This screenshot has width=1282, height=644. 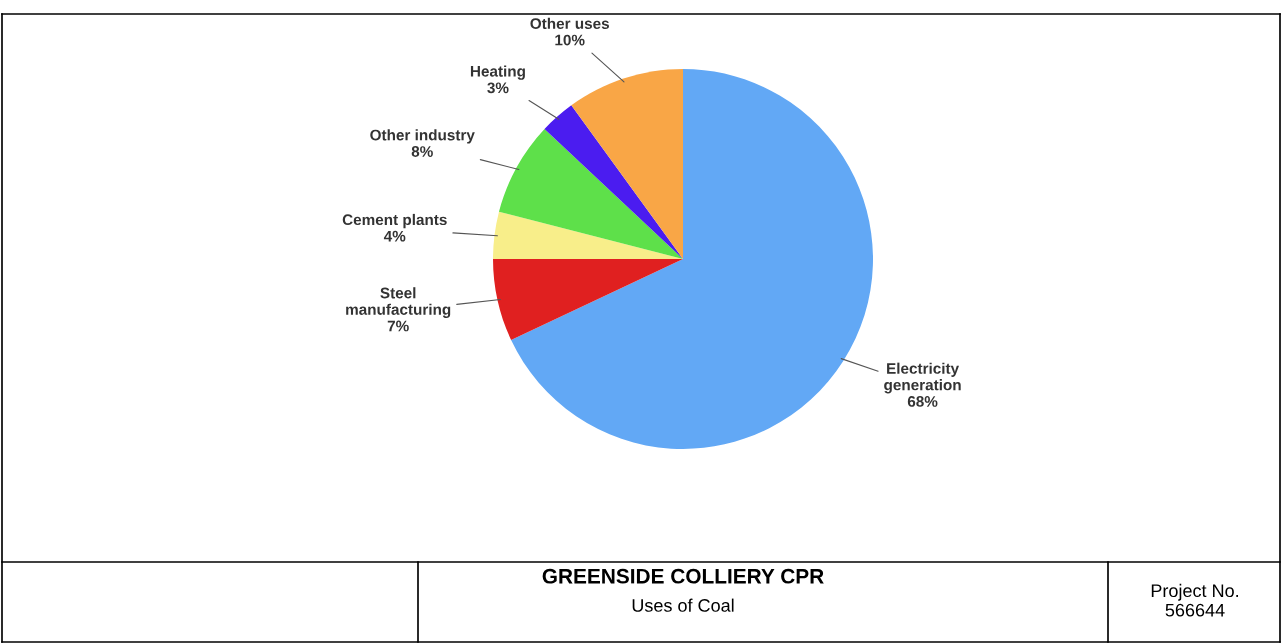 I want to click on slice-label: Heating, so click(x=497, y=72).